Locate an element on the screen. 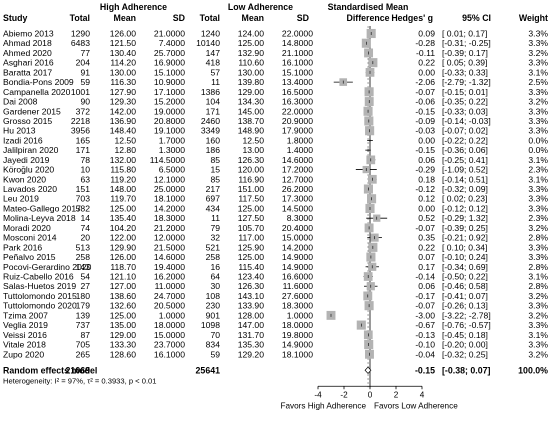 The image size is (550, 422). weight-cell: 0.0% is located at coordinates (538, 140).